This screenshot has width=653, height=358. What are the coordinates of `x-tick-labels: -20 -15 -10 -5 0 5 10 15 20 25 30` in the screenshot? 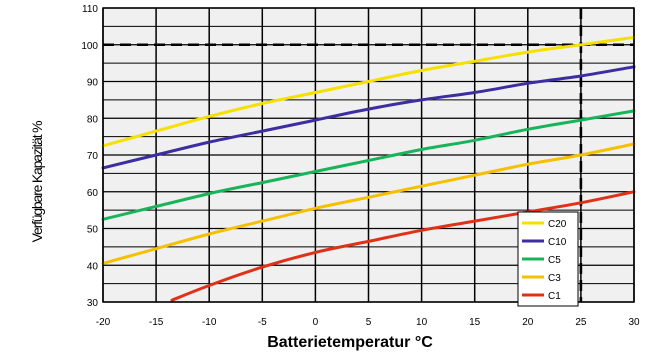 It's located at (368, 322).